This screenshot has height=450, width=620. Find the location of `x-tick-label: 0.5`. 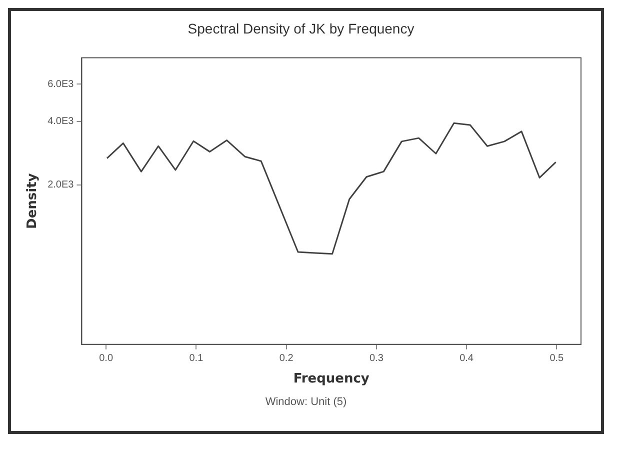

x-tick-label: 0.5 is located at coordinates (557, 358).